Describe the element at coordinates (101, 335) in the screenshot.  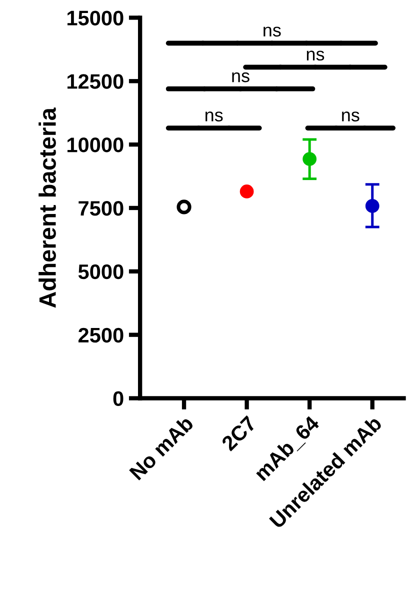
I see `y-tick-label: 2500` at that location.